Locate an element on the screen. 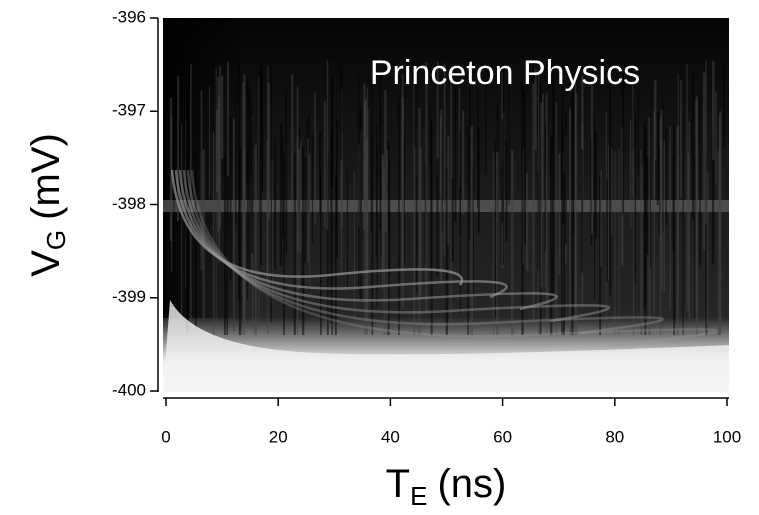 Image resolution: width=759 pixels, height=515 pixels. edge is located at coordinates (446, 346).